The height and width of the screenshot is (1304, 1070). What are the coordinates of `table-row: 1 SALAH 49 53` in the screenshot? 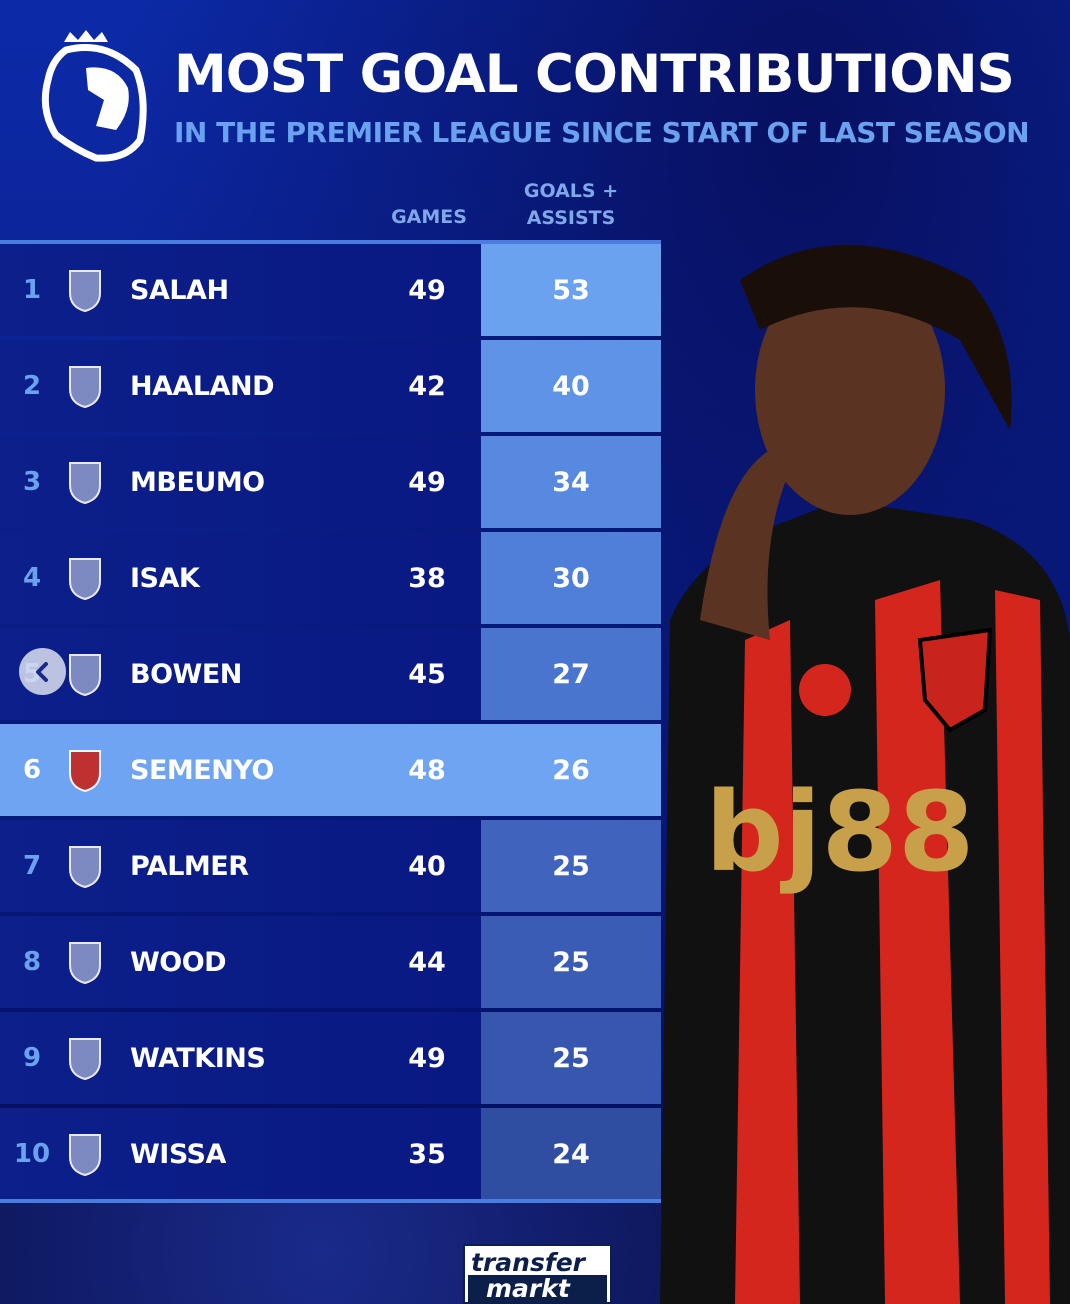 It's located at (330, 290).